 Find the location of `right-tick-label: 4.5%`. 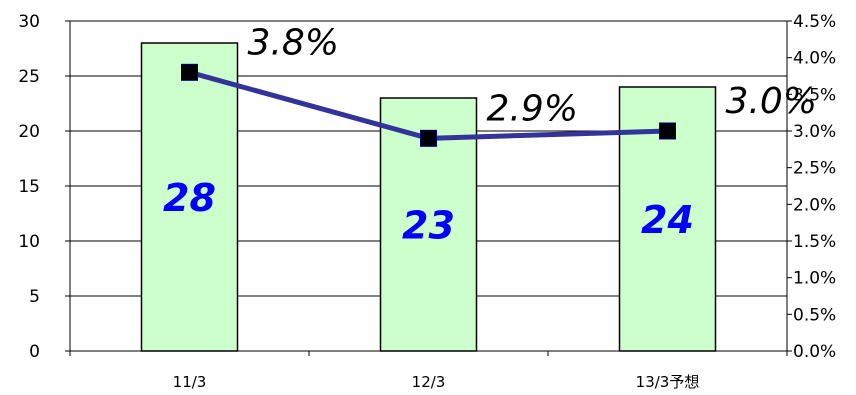

right-tick-label: 4.5% is located at coordinates (814, 22).